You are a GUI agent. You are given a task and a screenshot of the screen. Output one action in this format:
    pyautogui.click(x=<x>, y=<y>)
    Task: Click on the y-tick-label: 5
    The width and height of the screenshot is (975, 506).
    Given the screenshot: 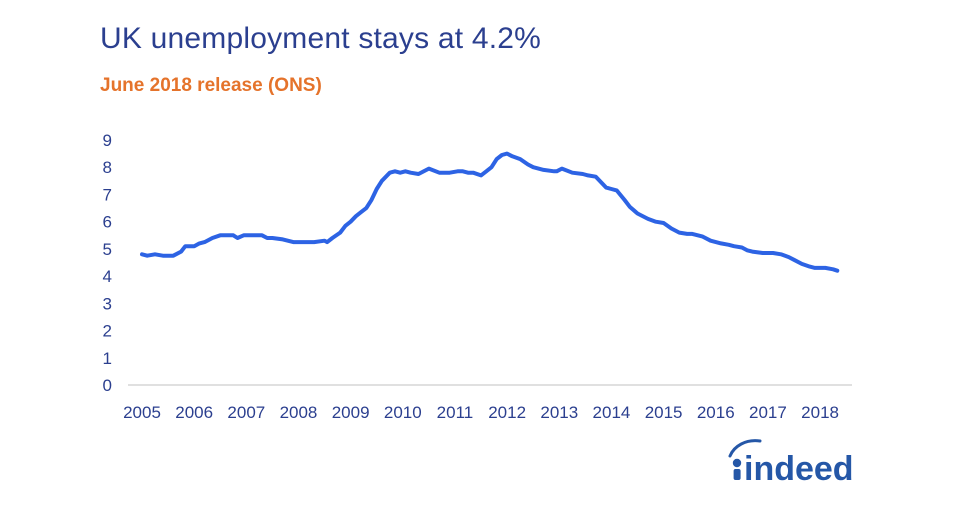 What is the action you would take?
    pyautogui.click(x=107, y=249)
    